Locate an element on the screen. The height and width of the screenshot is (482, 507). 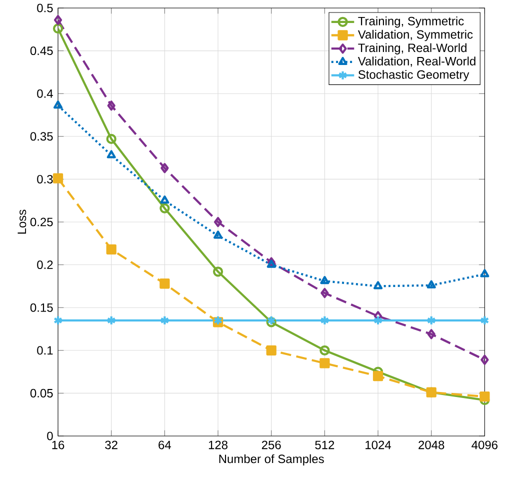
legend-label: Stochastic Geometry is located at coordinates (414, 76).